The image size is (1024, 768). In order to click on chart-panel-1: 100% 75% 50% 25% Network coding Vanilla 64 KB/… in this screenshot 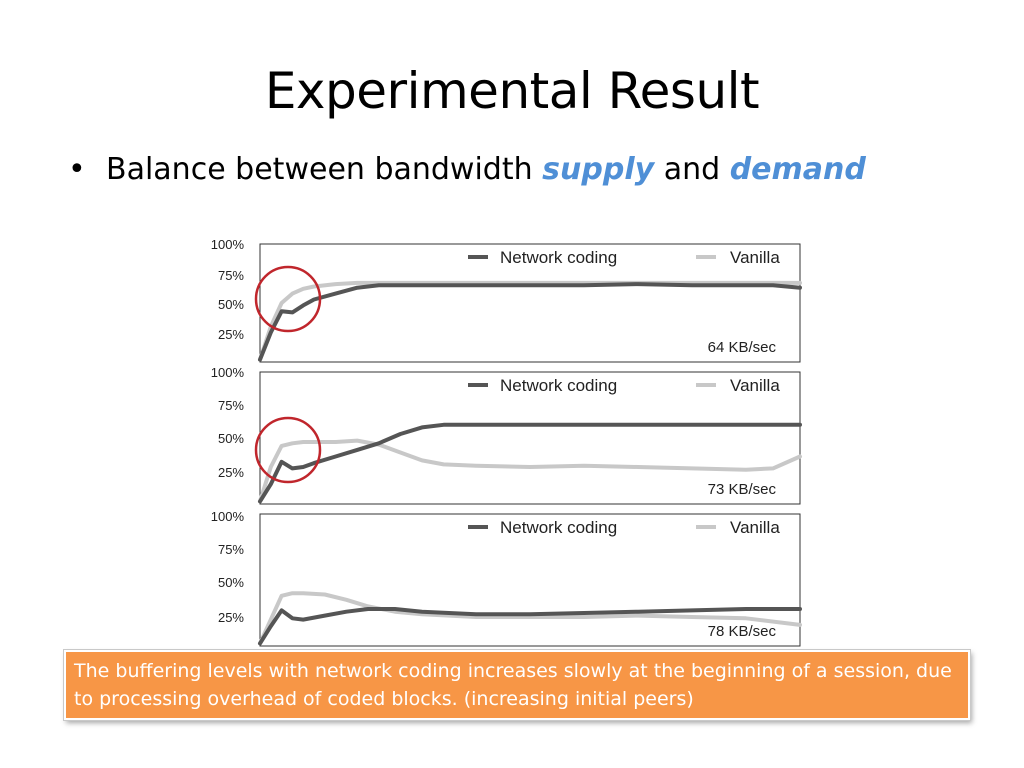, I will do `click(506, 300)`.